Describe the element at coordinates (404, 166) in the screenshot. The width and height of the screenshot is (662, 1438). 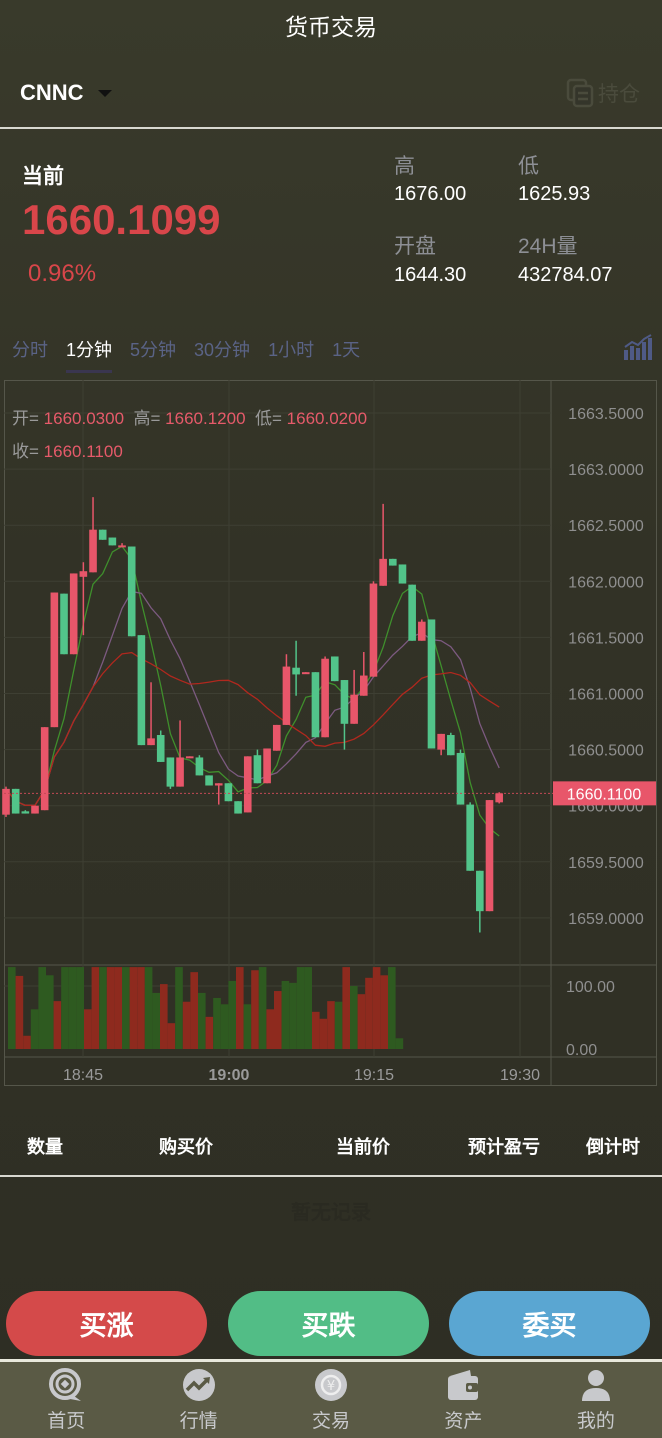
I see `high-label: 高` at that location.